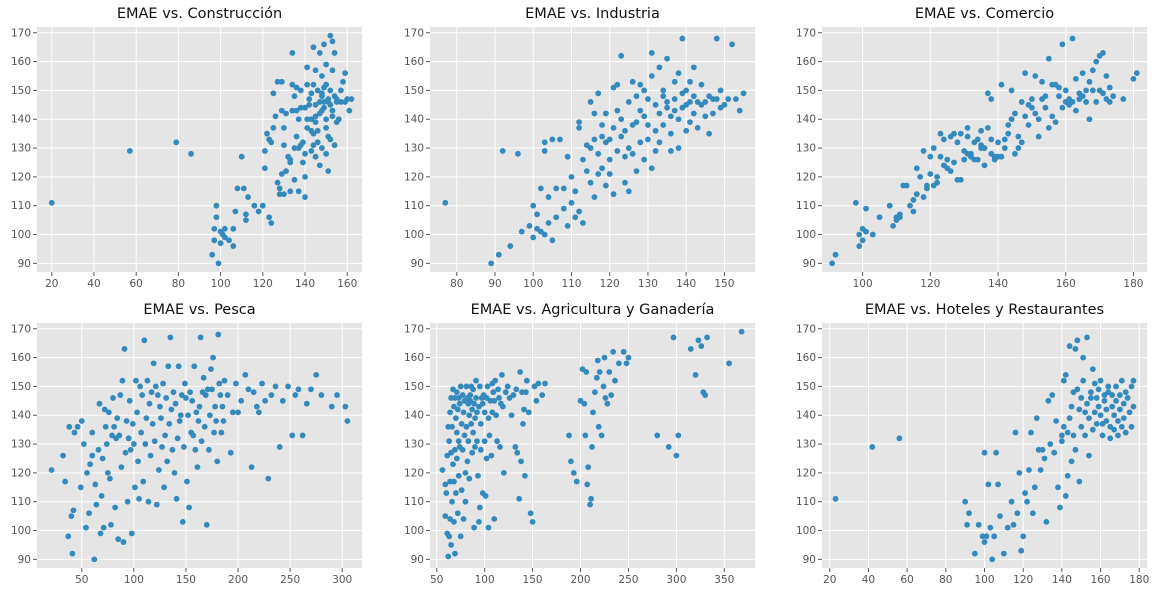 The width and height of the screenshot is (1156, 596). What do you see at coordinates (199, 310) in the screenshot?
I see `chart-title: EMAE vs. Pesca` at bounding box center [199, 310].